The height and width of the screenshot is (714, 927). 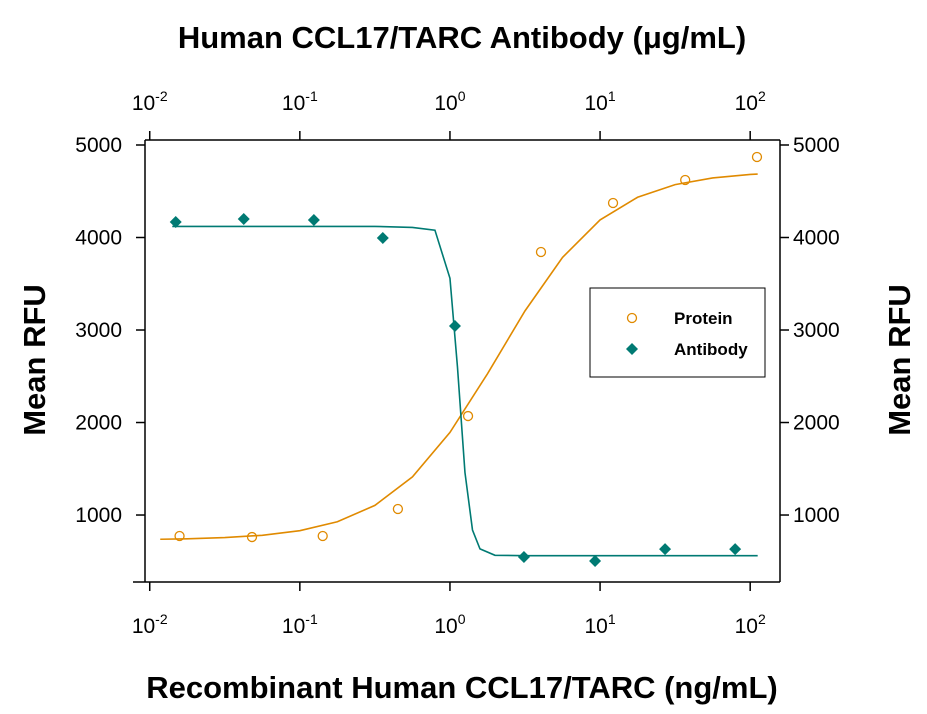 What do you see at coordinates (816, 515) in the screenshot?
I see `y2-tick-label: 1000` at bounding box center [816, 515].